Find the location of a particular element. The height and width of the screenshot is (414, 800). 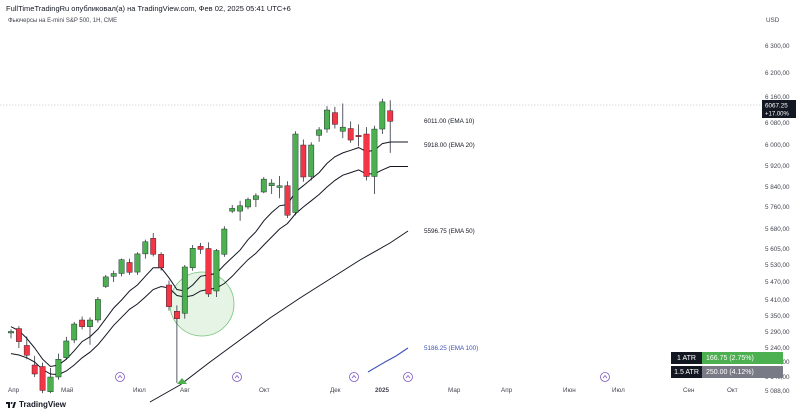

ema-100-label: 5186.25 (EMA 100) is located at coordinates (451, 348).